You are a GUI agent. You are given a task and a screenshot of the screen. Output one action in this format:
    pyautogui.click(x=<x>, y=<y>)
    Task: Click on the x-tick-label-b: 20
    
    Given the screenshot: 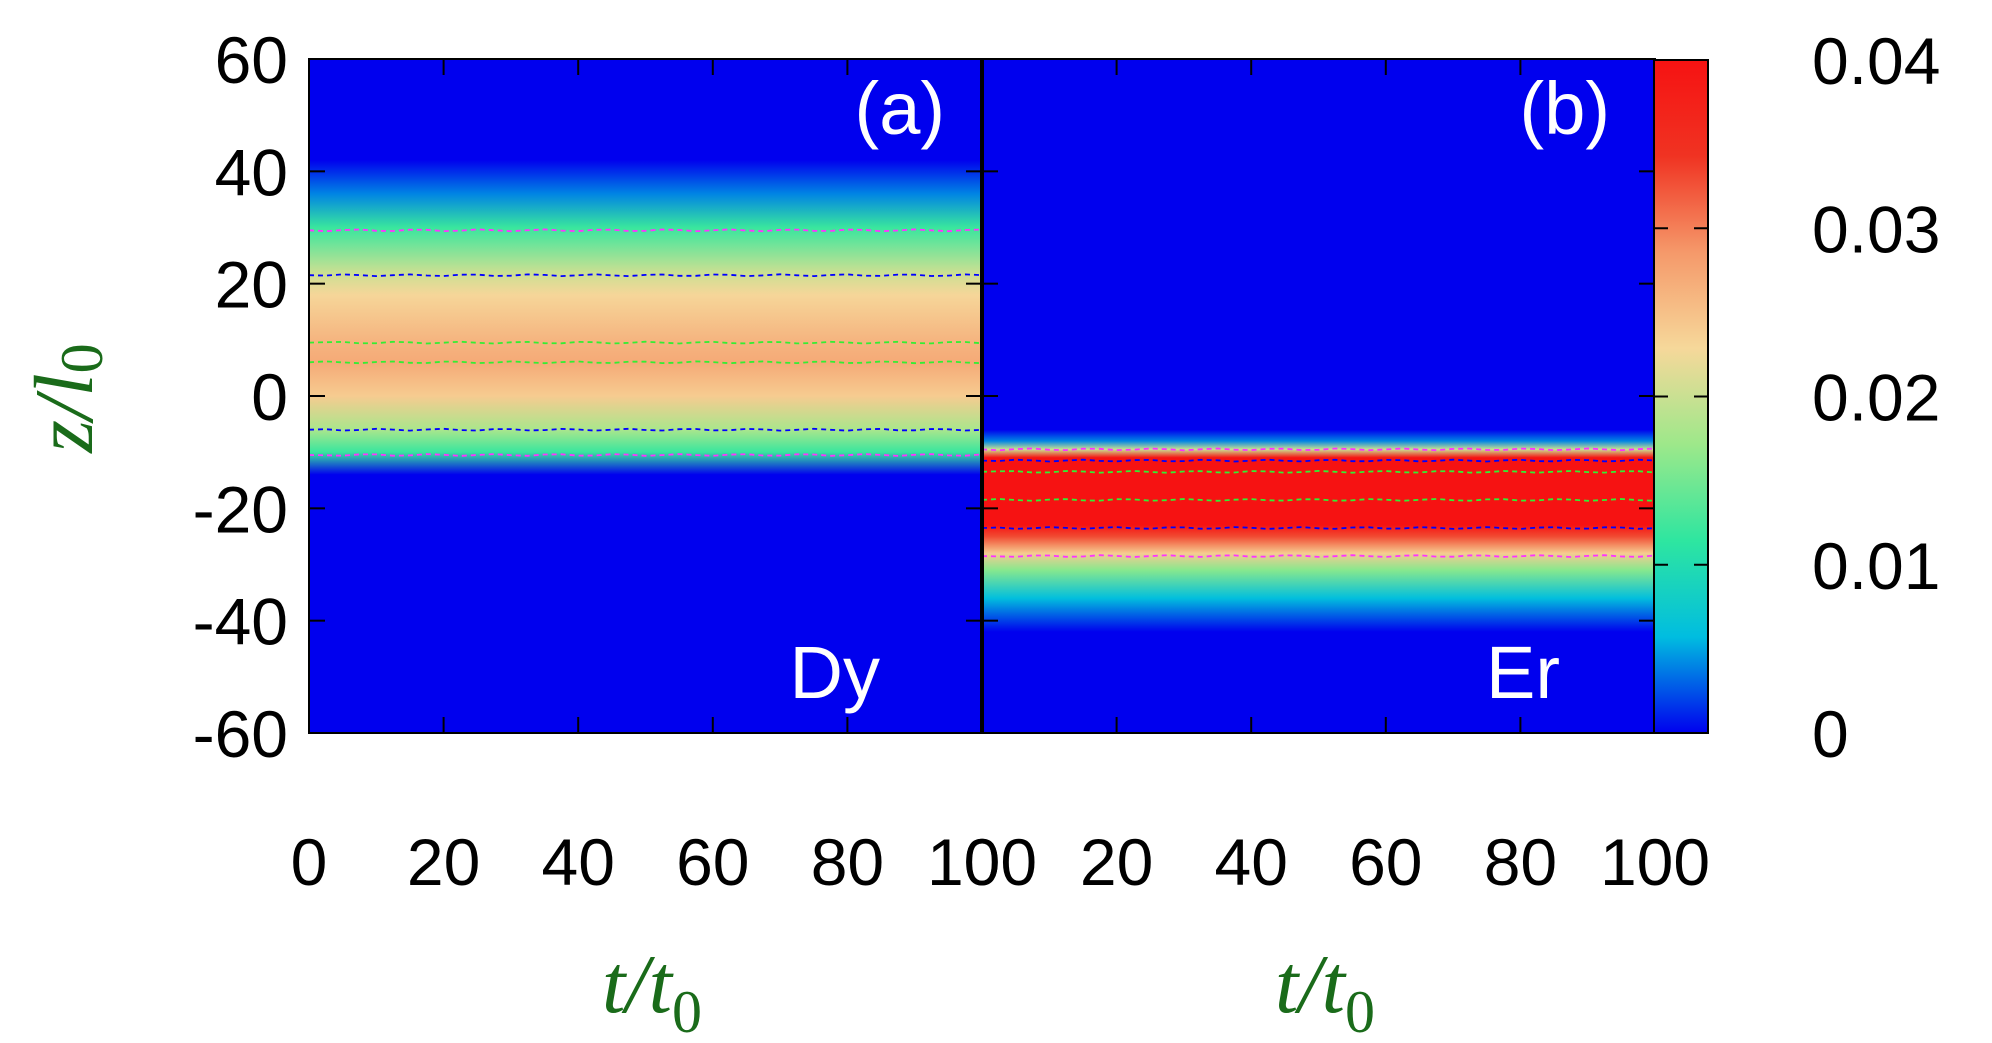 What is the action you would take?
    pyautogui.click(x=1116, y=862)
    